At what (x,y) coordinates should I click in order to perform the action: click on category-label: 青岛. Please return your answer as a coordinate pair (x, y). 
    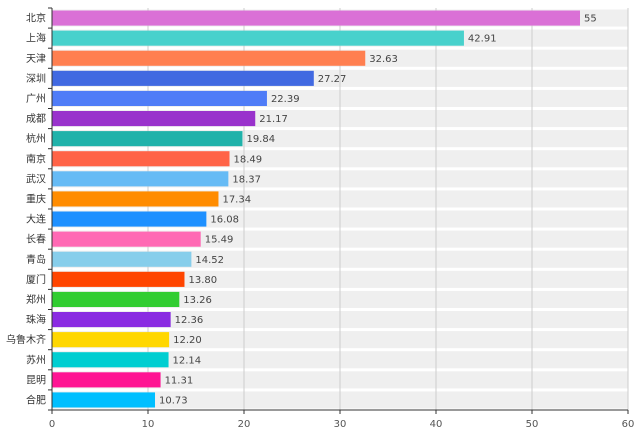
    Looking at the image, I should click on (36, 259).